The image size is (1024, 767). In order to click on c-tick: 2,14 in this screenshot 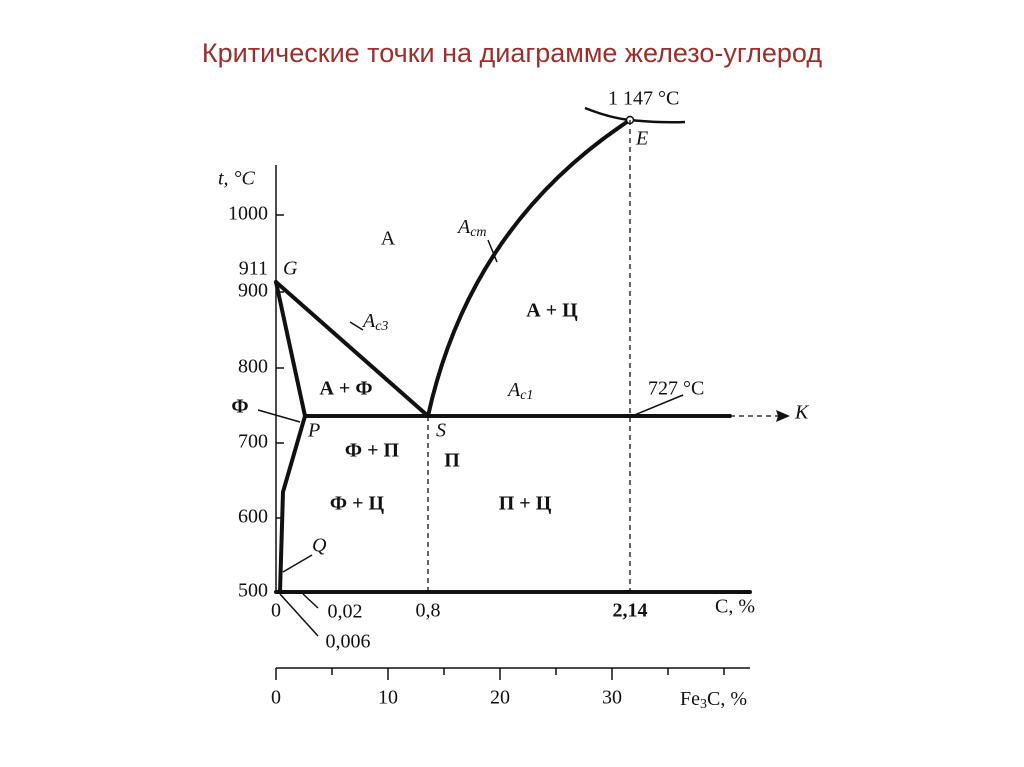, I will do `click(630, 611)`.